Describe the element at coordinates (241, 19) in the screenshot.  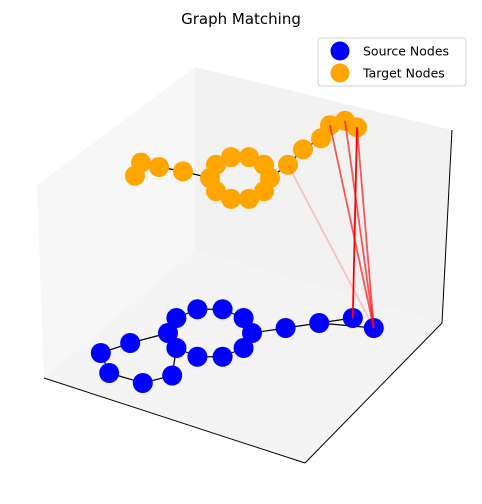
I see `chart-title: Graph Matching` at that location.